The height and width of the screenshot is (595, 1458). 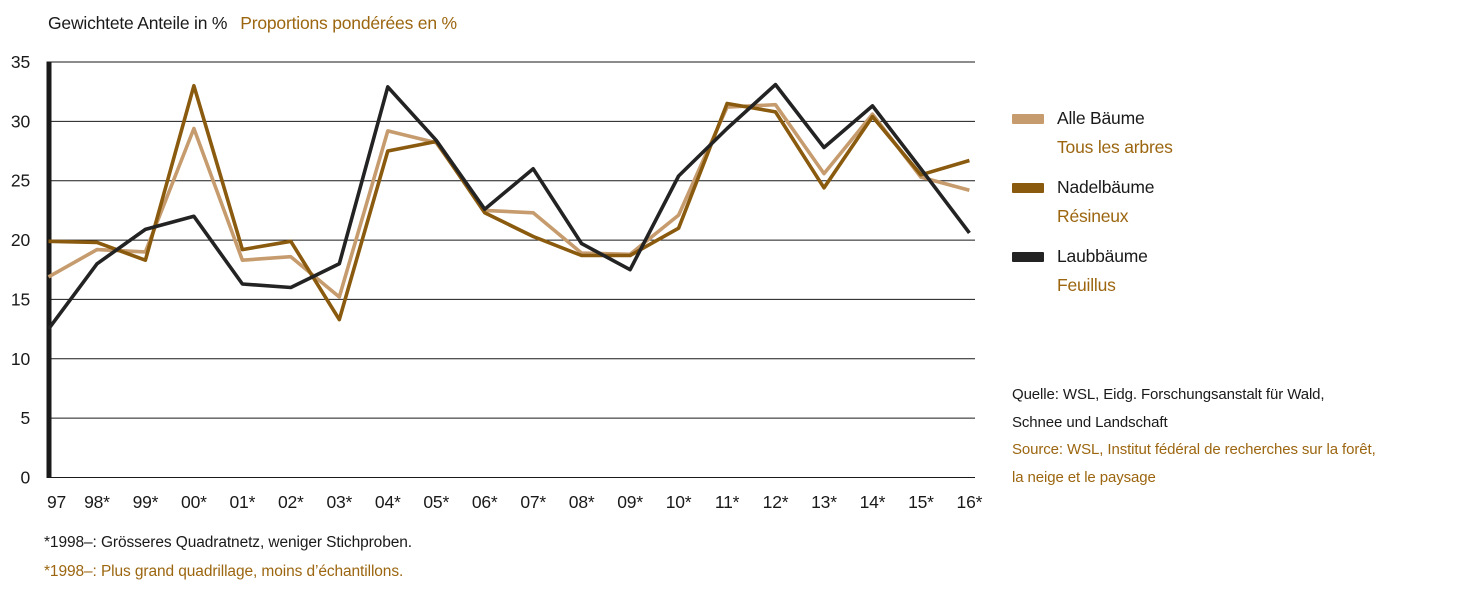 What do you see at coordinates (824, 502) in the screenshot?
I see `x-tick-label: 13*` at bounding box center [824, 502].